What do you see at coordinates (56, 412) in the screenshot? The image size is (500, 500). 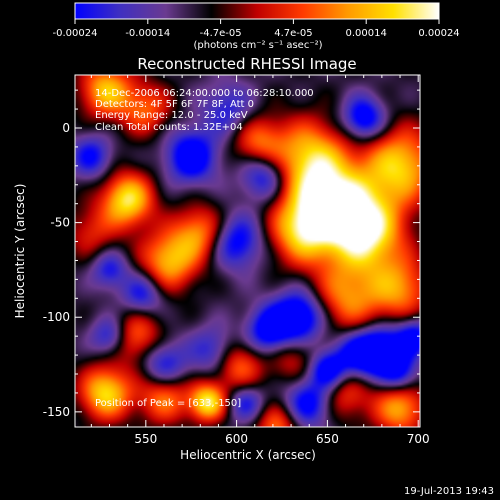 I see `y-tick-label: -150` at bounding box center [56, 412].